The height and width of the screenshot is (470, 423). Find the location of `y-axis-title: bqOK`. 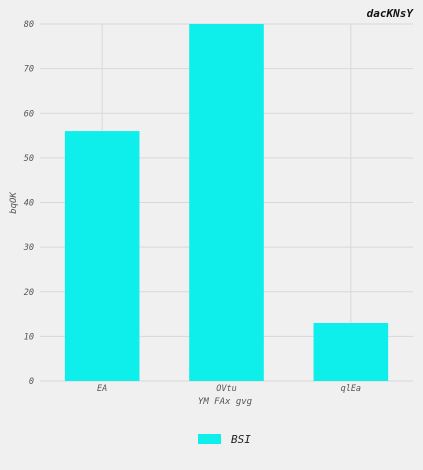

y-axis-title: bqOK is located at coordinates (14, 203).